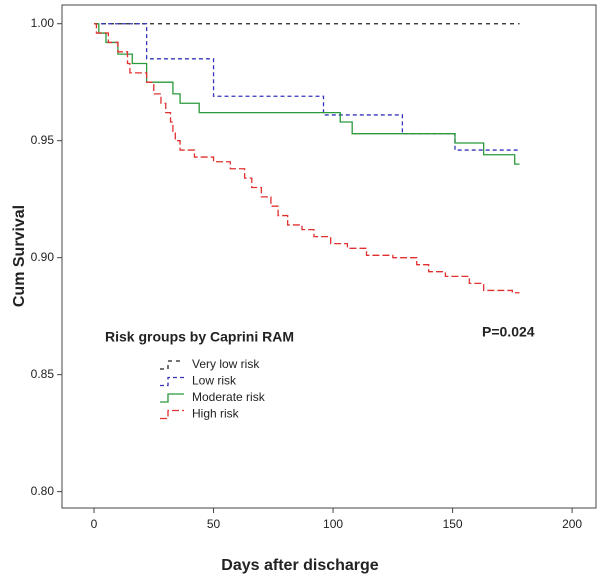 This screenshot has width=600, height=577. I want to click on y-tick-label: 0.90, so click(43, 257).